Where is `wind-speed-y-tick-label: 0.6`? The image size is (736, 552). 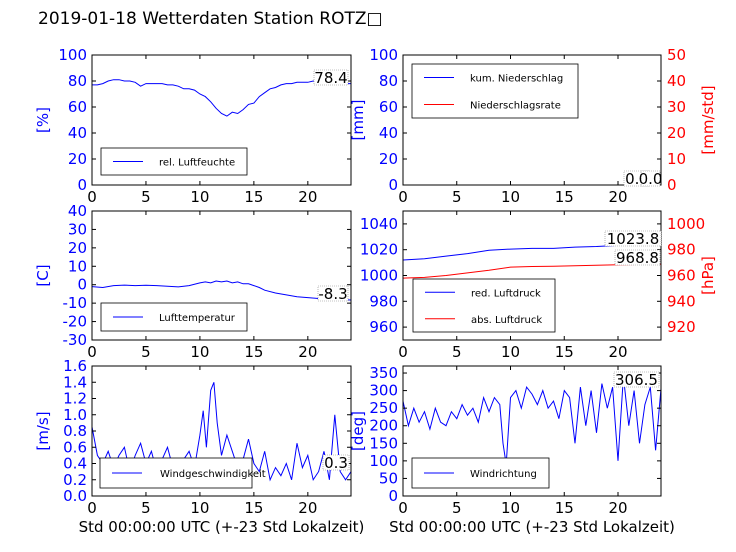 wind-speed-y-tick-label: 0.6 is located at coordinates (75, 447).